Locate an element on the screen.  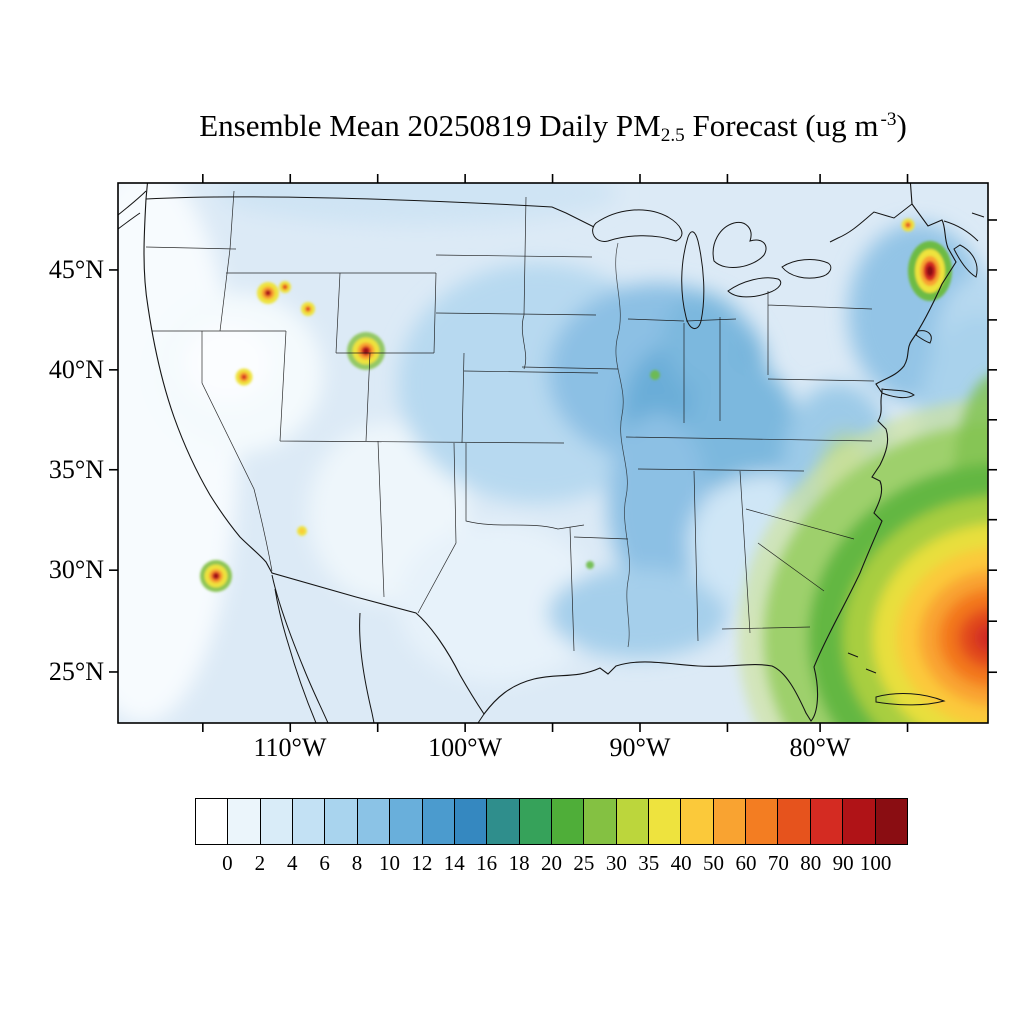
colorbar-label: 50 is located at coordinates (714, 863).